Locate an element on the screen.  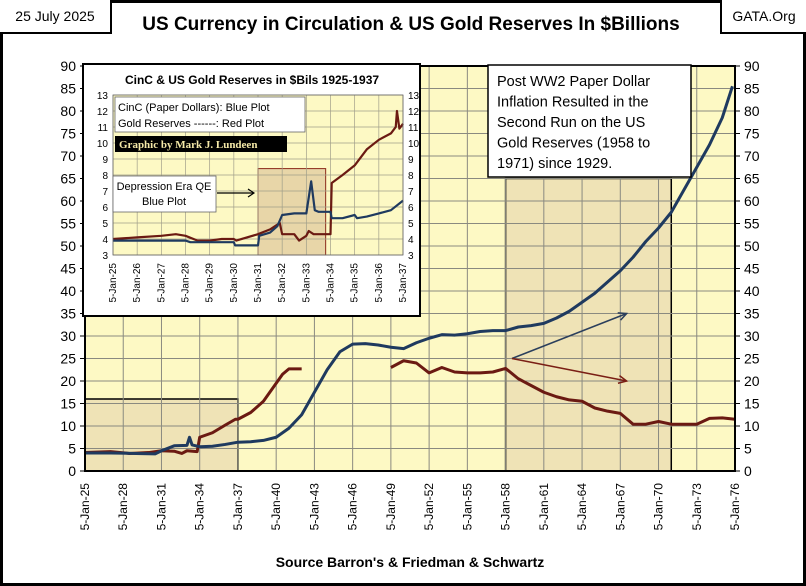
y-tick-label-right: 25 is located at coordinates (752, 359).